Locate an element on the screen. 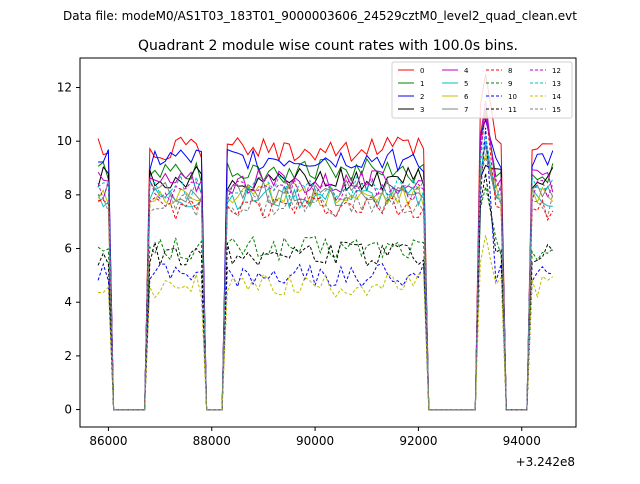 The width and height of the screenshot is (640, 484). x-tick-label: 86000 is located at coordinates (108, 441).